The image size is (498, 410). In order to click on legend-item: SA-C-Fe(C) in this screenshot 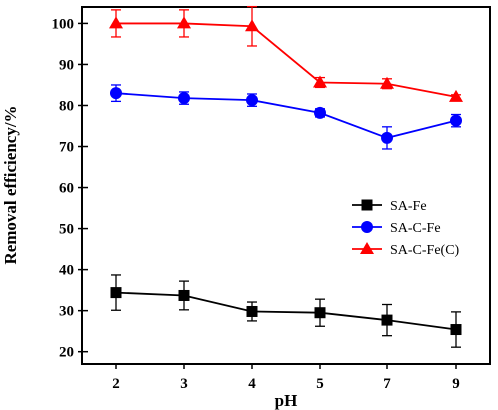, I will do `click(406, 250)`.